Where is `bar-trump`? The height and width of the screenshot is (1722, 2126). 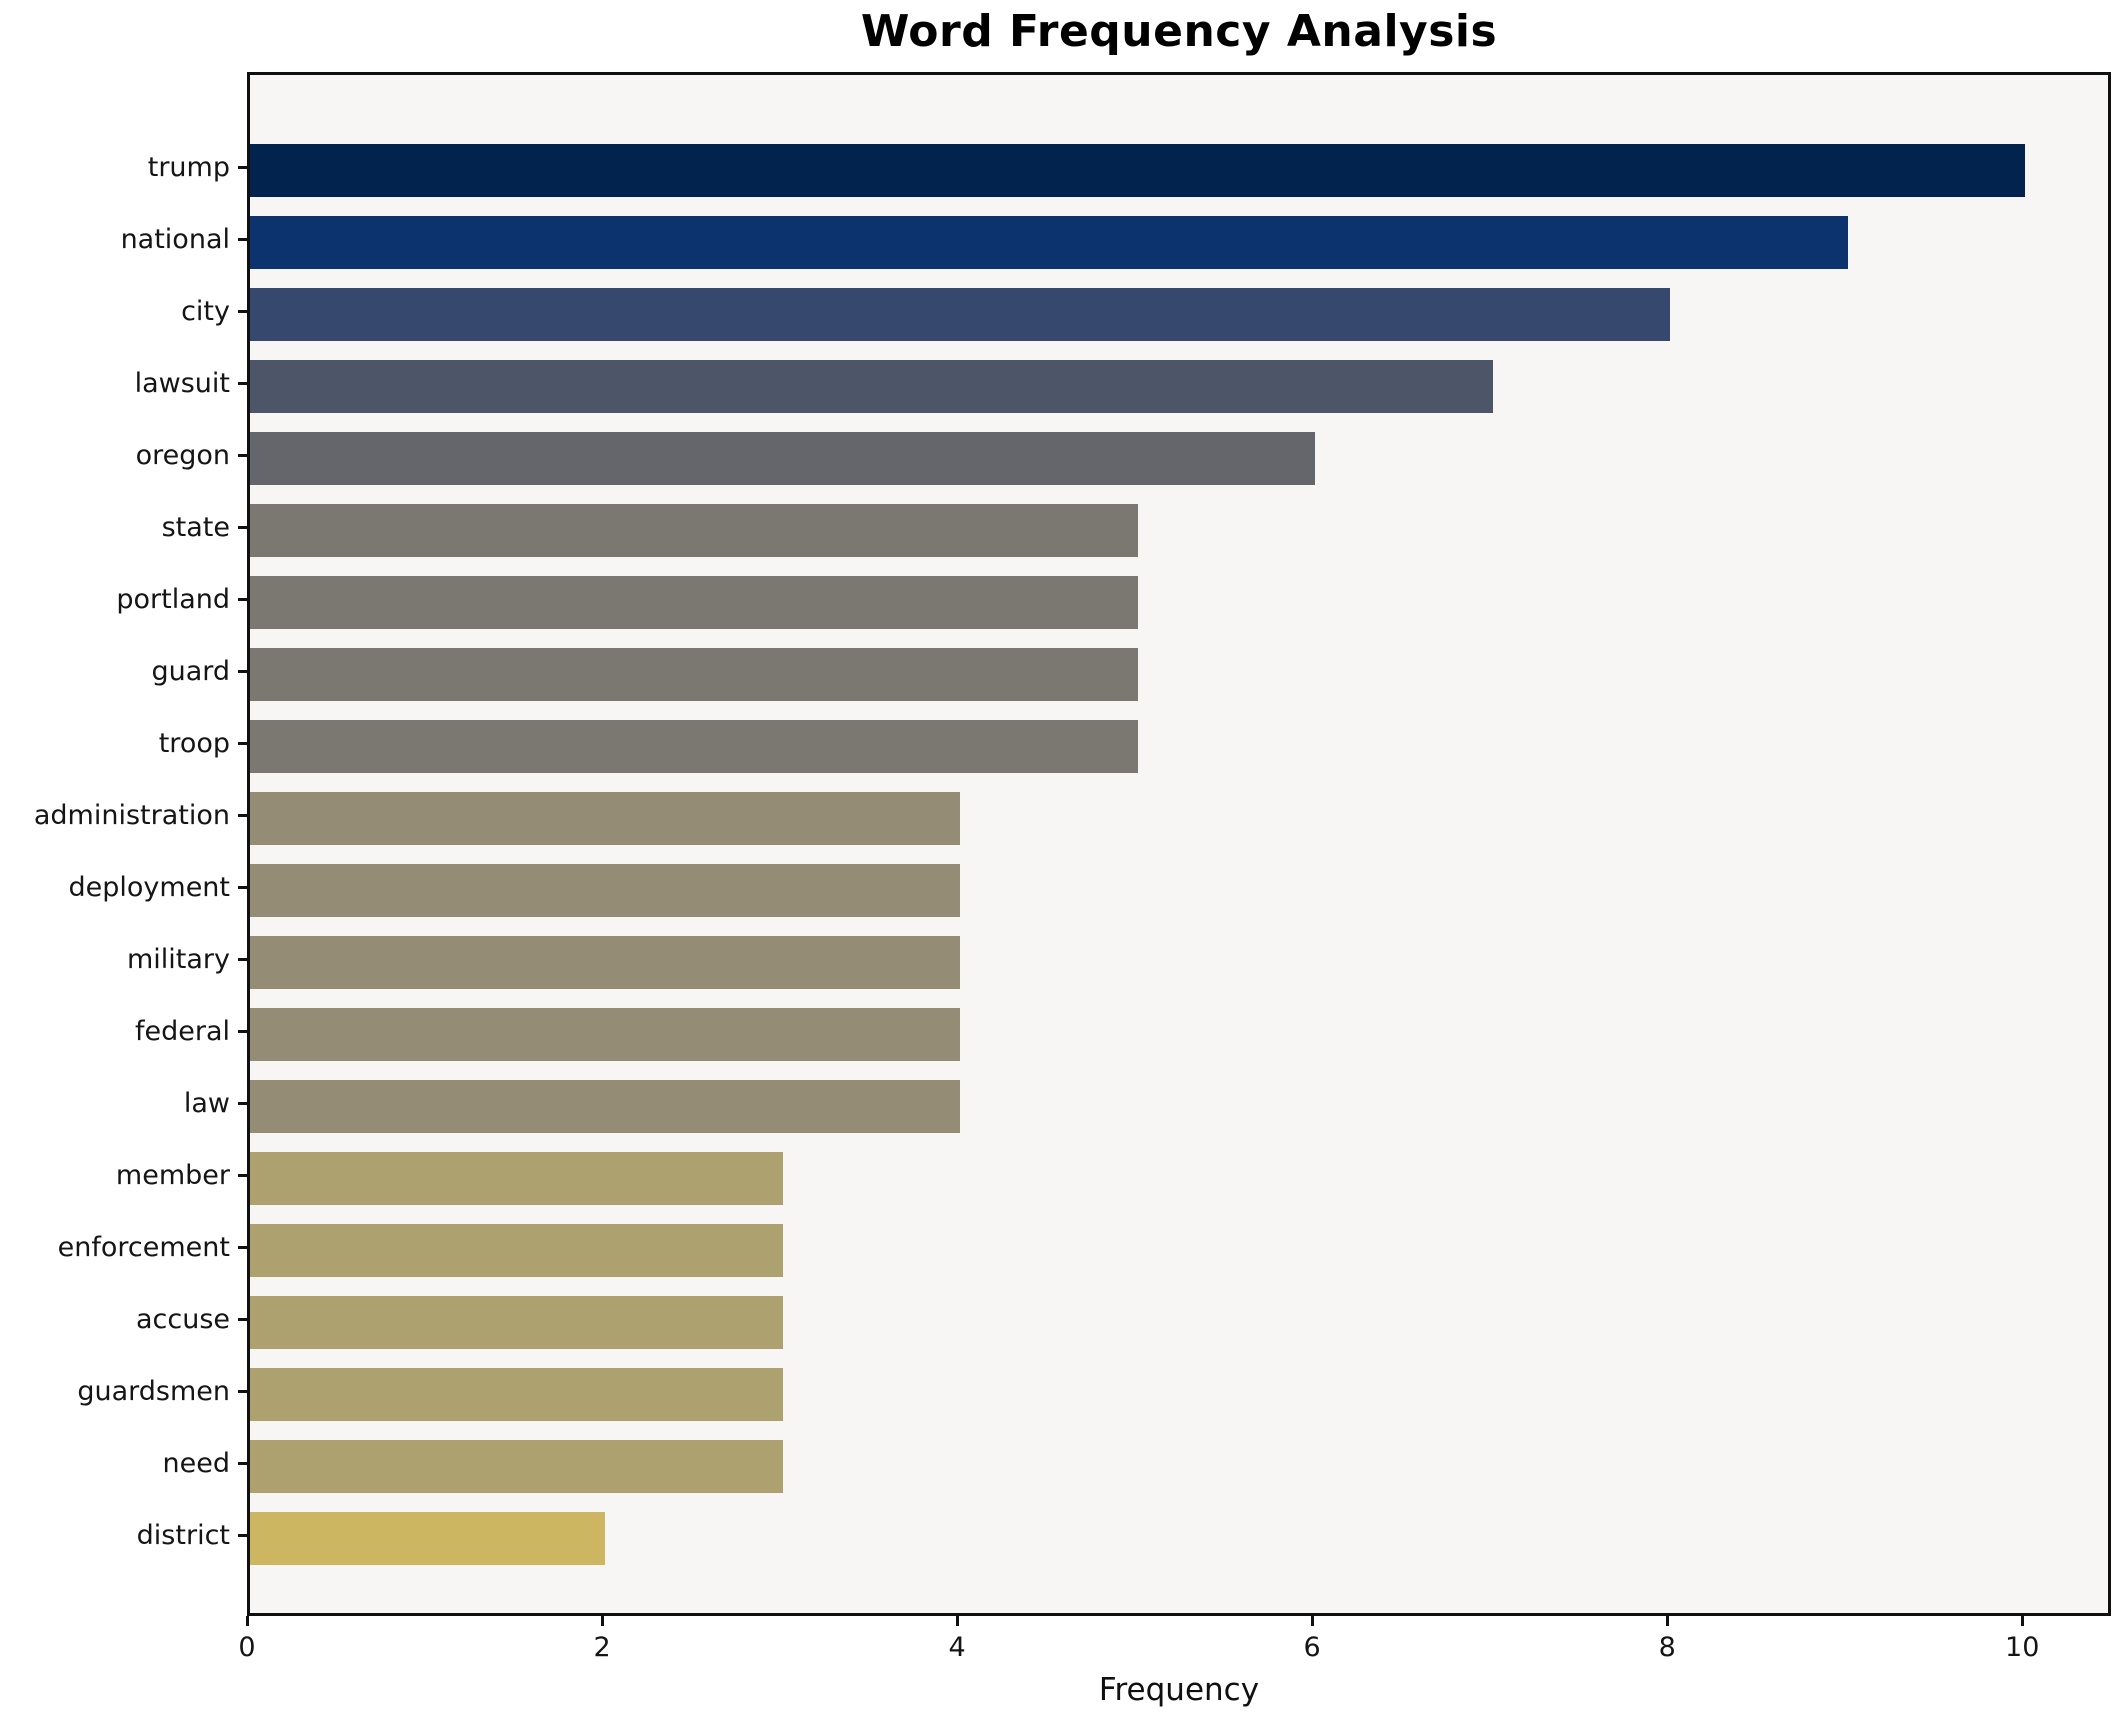
bar-trump is located at coordinates (1137, 170).